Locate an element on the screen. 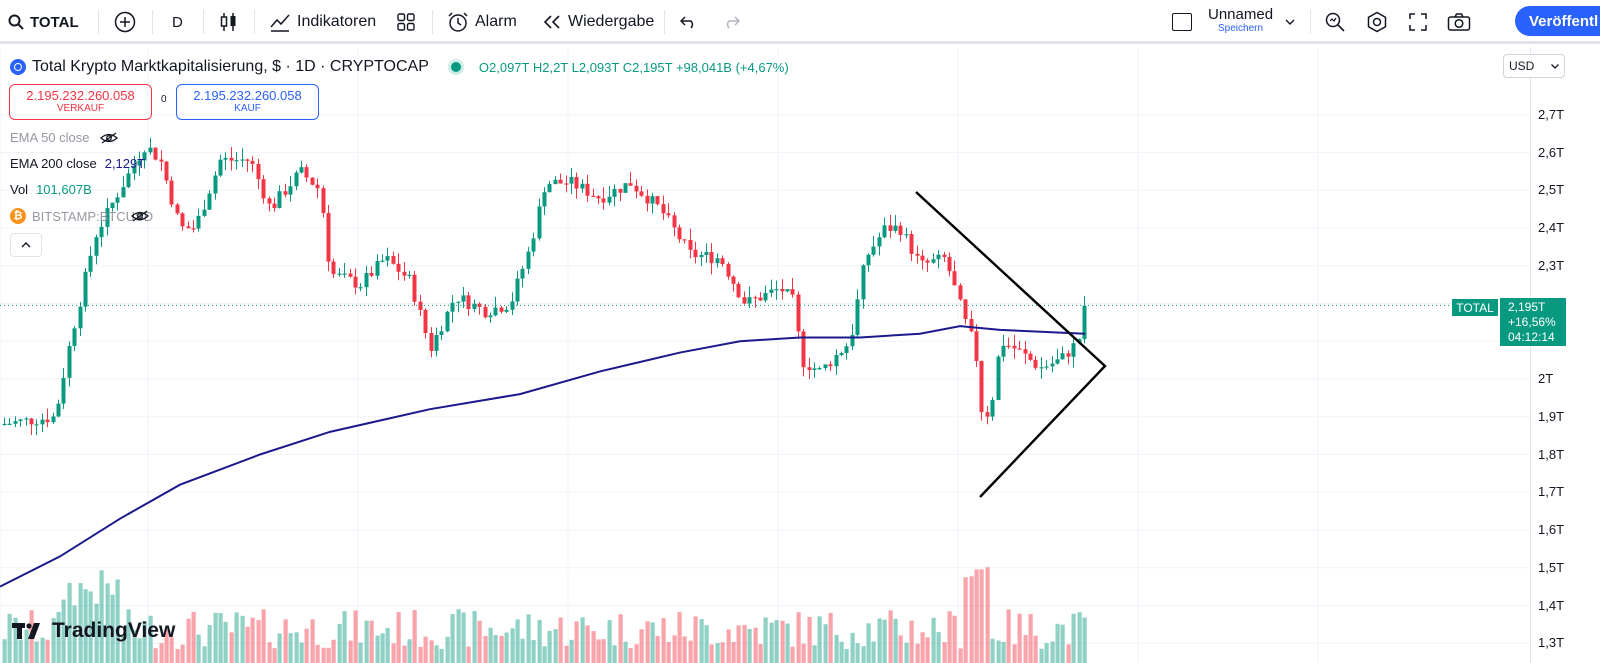 The height and width of the screenshot is (663, 1600). fullscreen-icon is located at coordinates (1418, 22).